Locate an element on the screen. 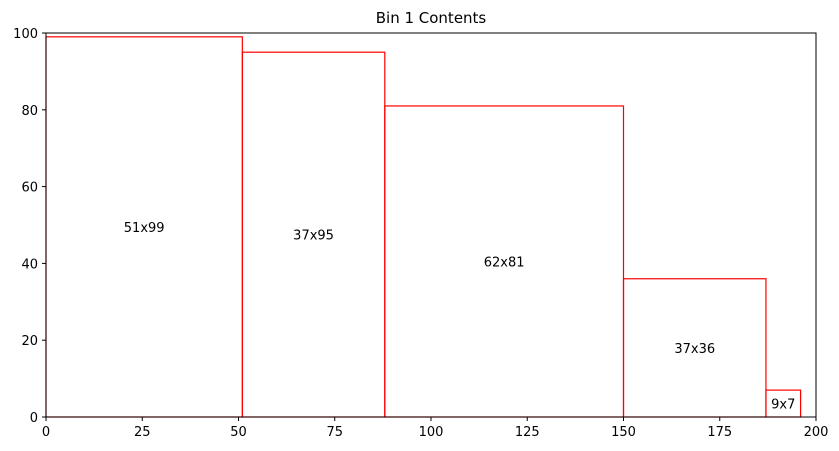  y-tick-label: 100 is located at coordinates (25, 34).